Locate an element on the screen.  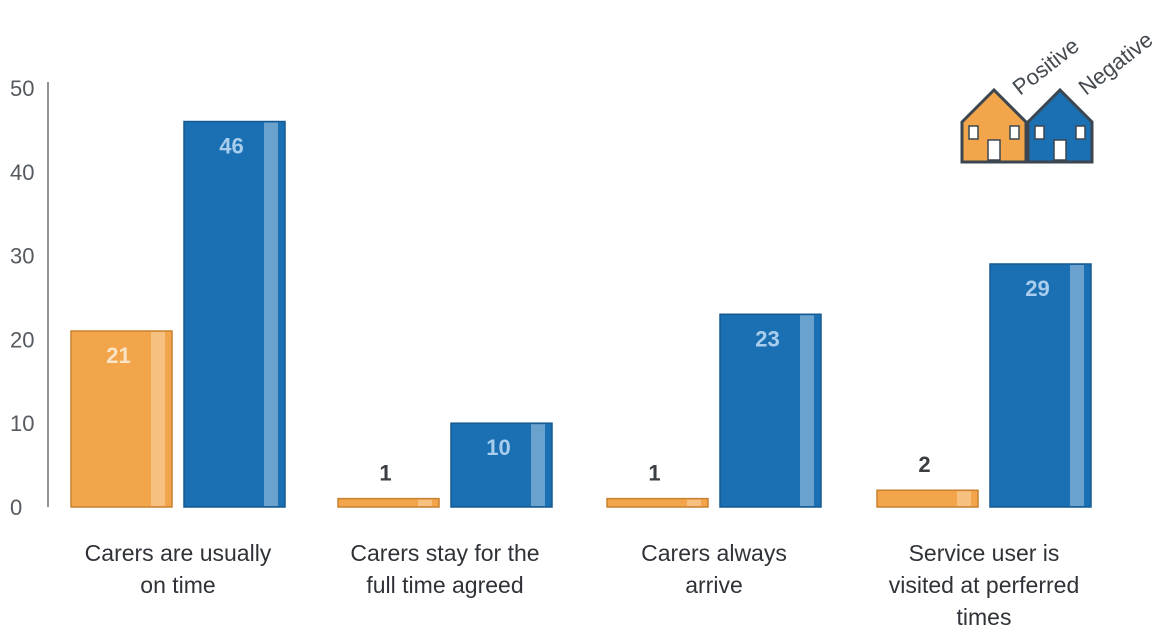
y-tick-label: 20 is located at coordinates (22, 339).